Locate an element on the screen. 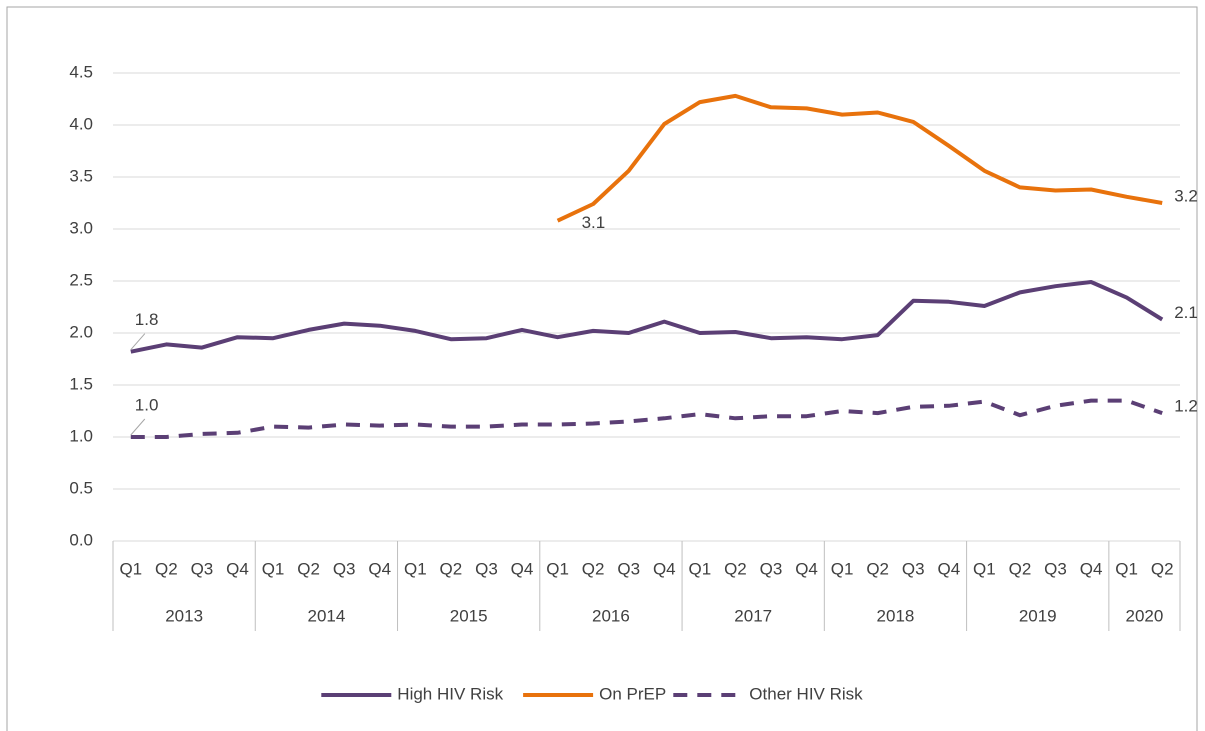 This screenshot has width=1205, height=731. y-tick-label: 3.5 is located at coordinates (81, 175).